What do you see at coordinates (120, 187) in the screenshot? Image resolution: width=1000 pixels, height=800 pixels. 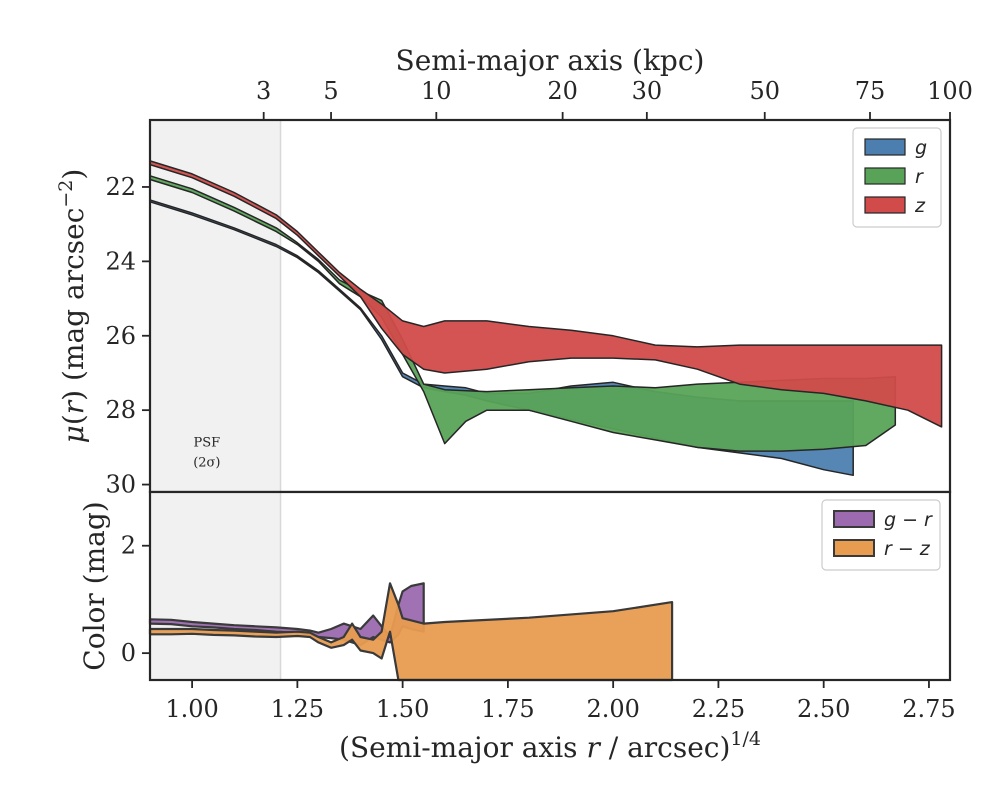 I see `y-tick-label: 22` at bounding box center [120, 187].